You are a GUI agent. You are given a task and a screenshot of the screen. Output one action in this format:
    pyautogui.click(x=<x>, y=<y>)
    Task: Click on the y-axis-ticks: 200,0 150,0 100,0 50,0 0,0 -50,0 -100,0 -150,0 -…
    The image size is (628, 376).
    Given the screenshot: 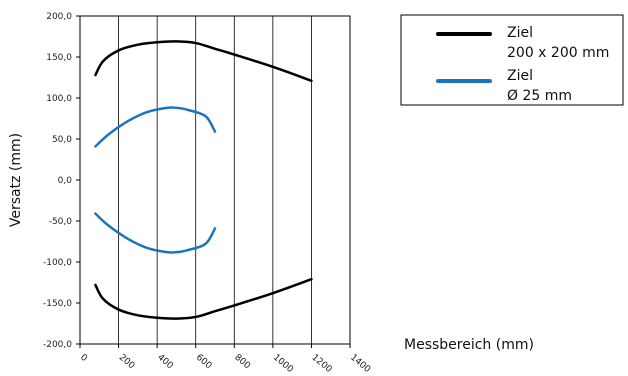 What is the action you would take?
    pyautogui.click(x=61, y=181)
    